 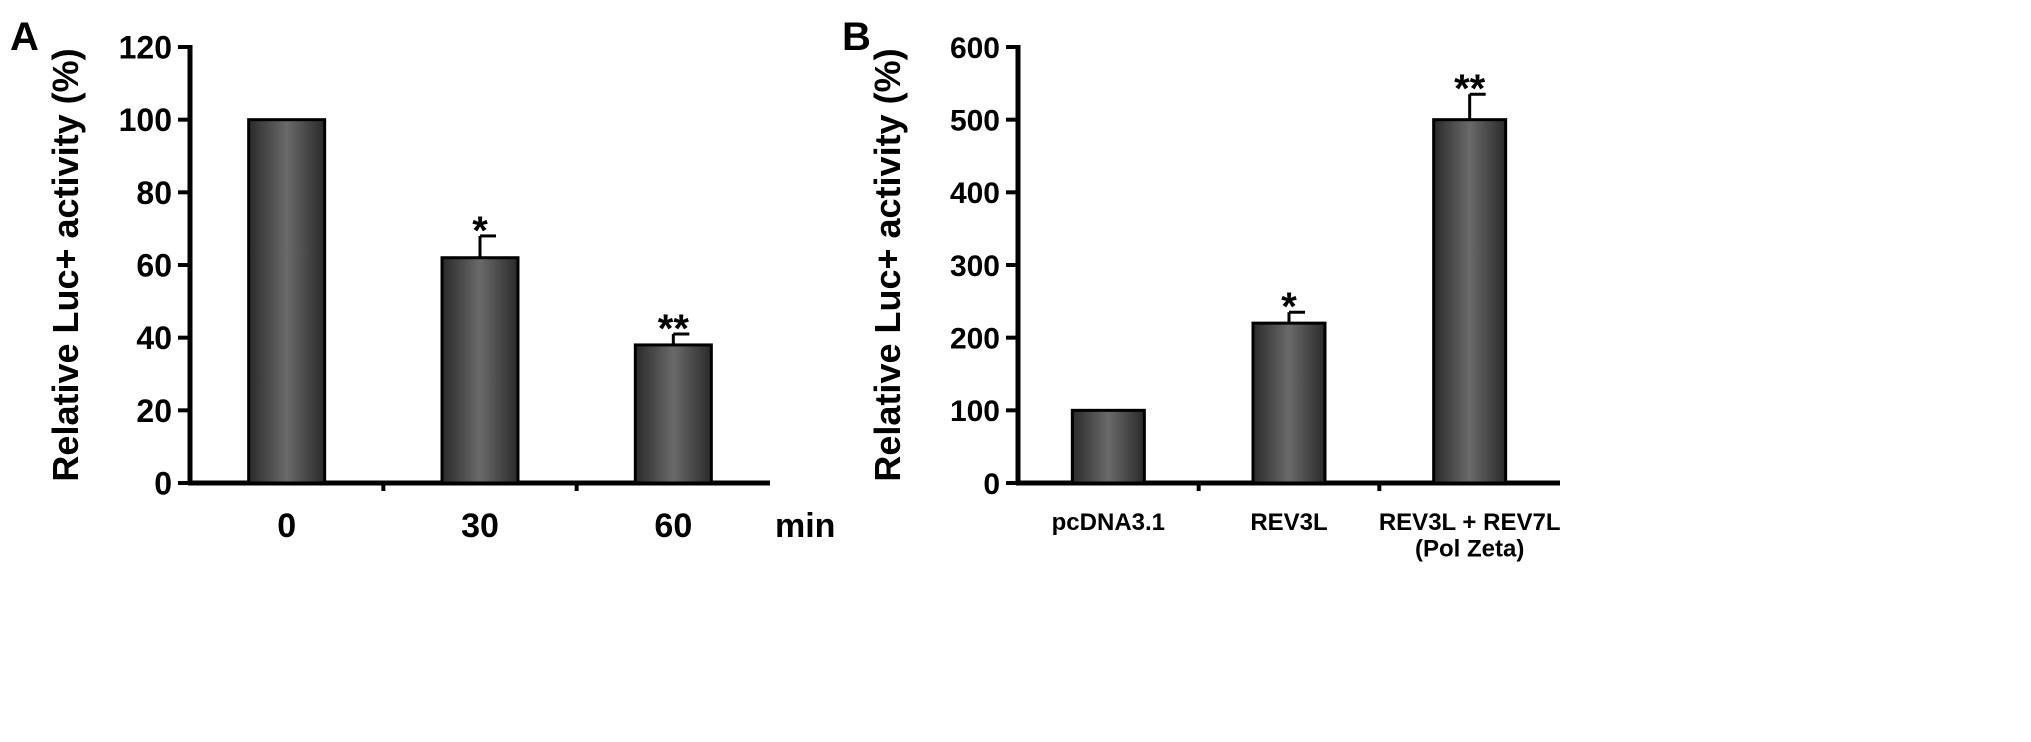 I want to click on y-tick-label-a: 20, so click(x=154, y=411).